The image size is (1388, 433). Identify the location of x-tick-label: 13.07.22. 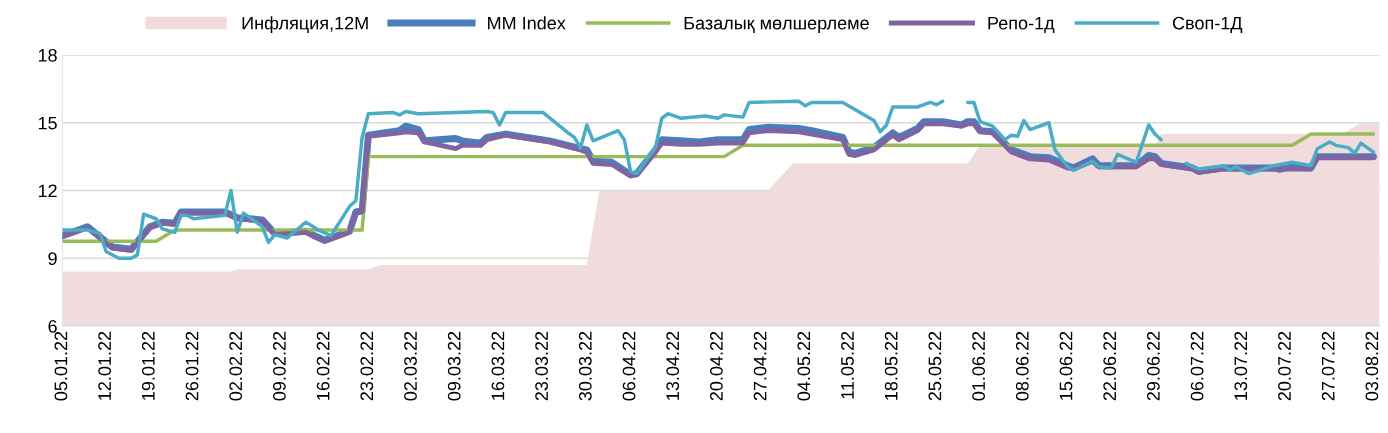
(1241, 365).